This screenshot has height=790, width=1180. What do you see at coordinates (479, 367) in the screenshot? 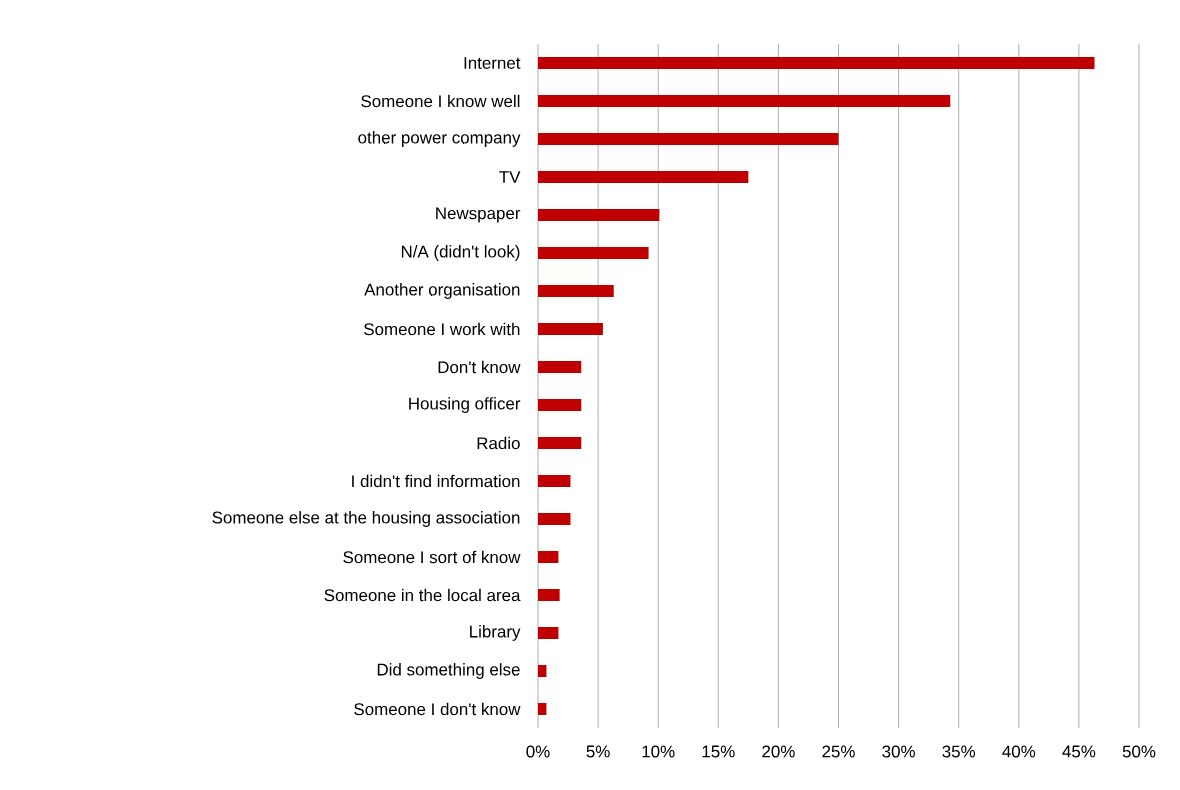
I see `y-tick-label: Don't know` at bounding box center [479, 367].